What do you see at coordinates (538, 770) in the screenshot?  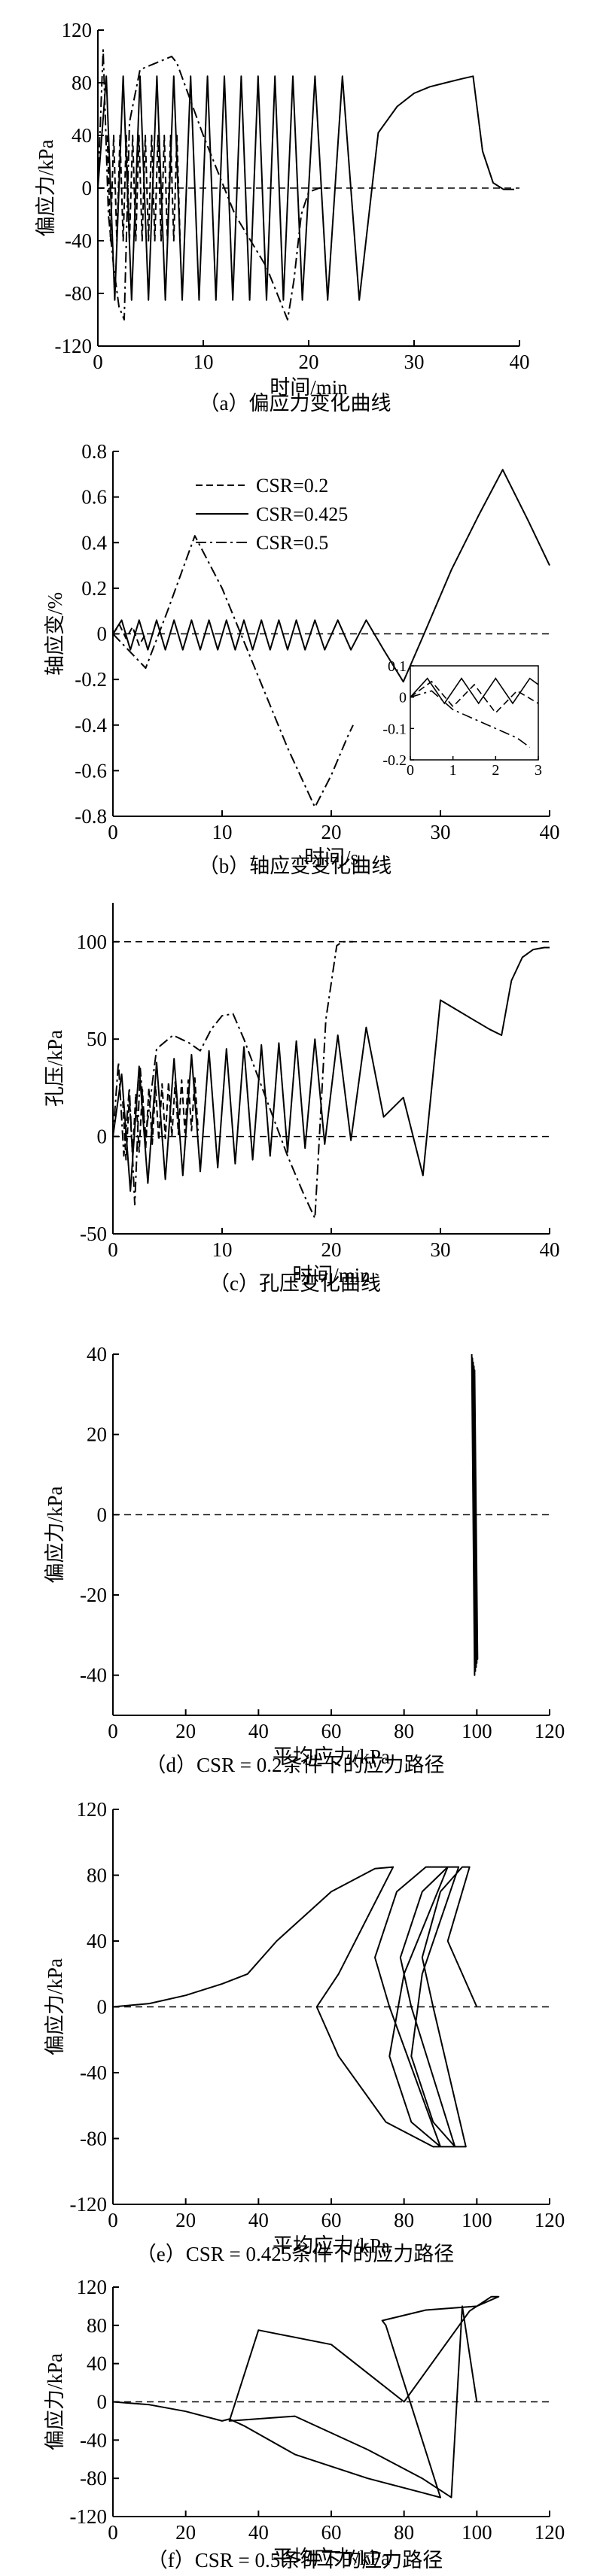 I see `inset-x-tick-label: 3` at bounding box center [538, 770].